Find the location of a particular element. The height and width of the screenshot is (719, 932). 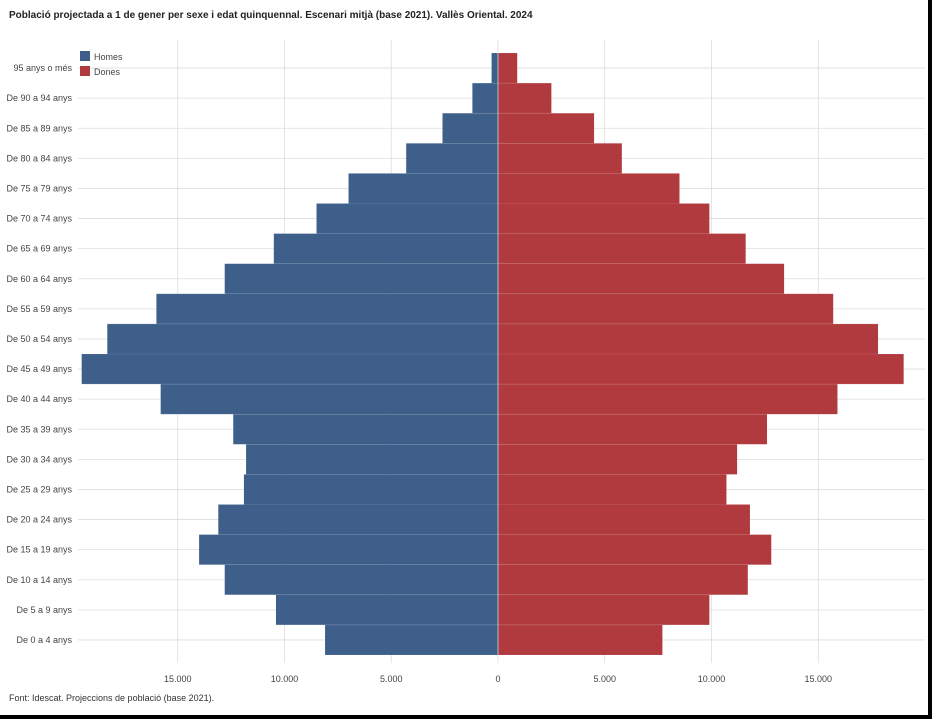

legend-label-dones: Dones is located at coordinates (107, 72).